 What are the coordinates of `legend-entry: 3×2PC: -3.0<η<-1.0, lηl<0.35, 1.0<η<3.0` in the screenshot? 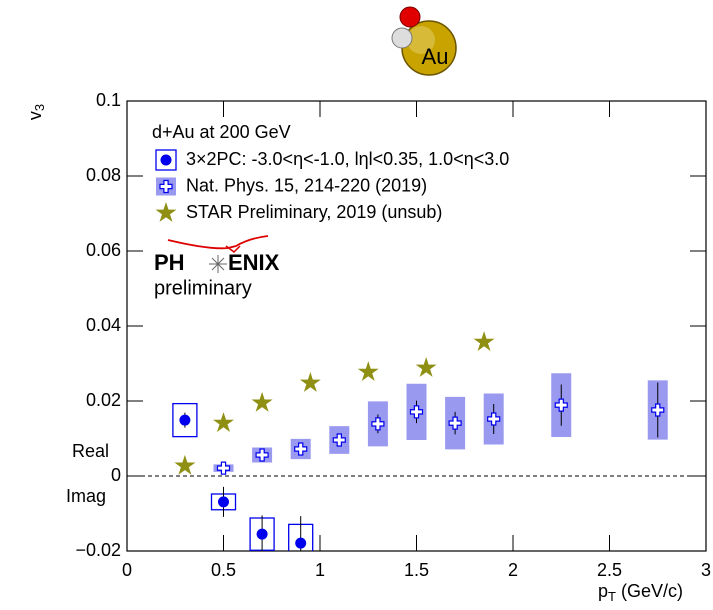 It's located at (332, 160).